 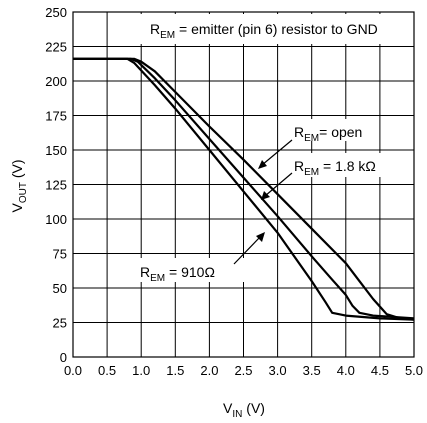 I want to click on series-label-open-arrowhead, so click(x=262, y=164).